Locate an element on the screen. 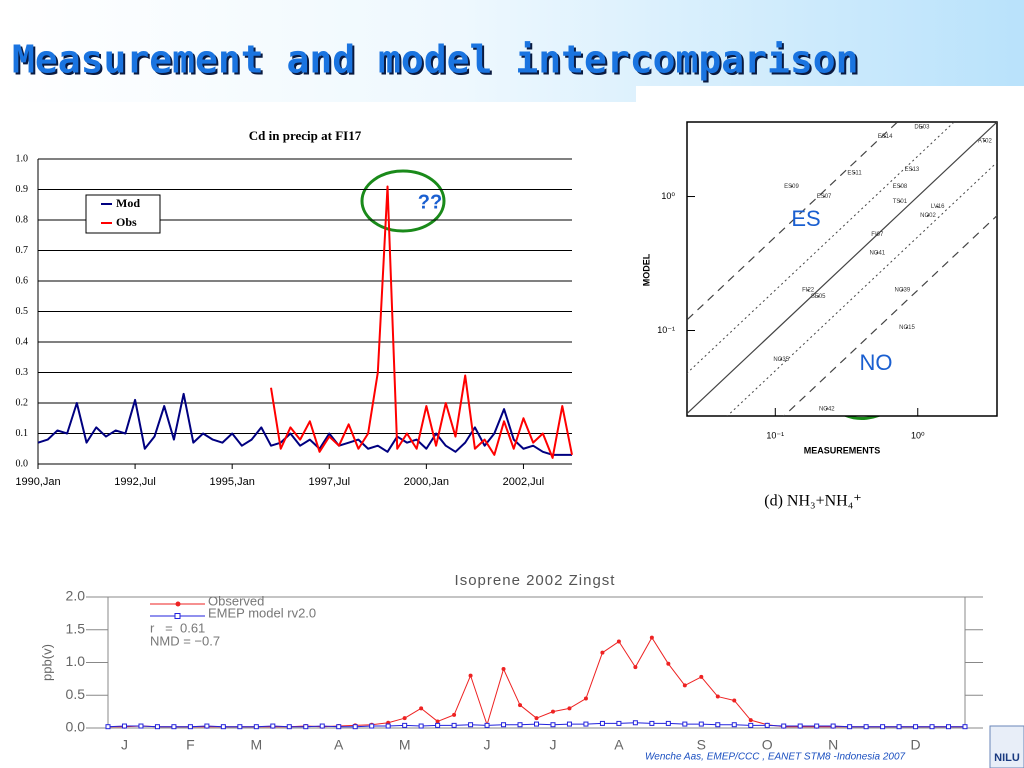  point-label: ES14 is located at coordinates (885, 137).